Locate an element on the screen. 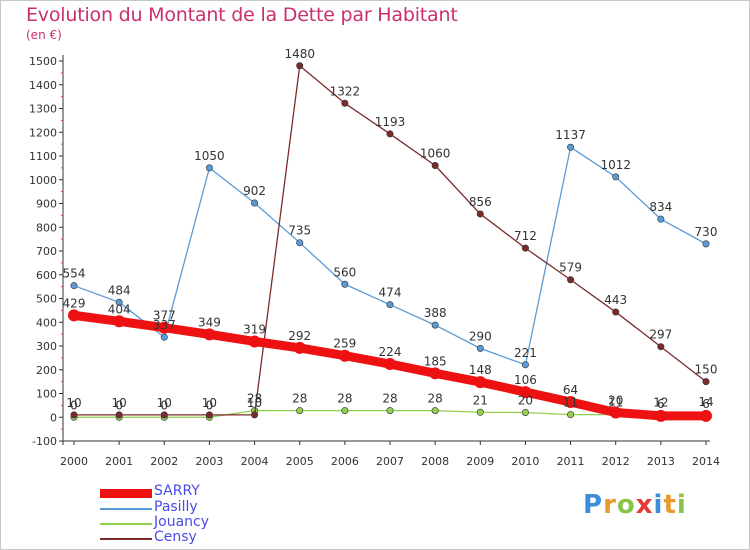 This screenshot has width=750, height=550. data-label-pasilly: 560 is located at coordinates (344, 272).